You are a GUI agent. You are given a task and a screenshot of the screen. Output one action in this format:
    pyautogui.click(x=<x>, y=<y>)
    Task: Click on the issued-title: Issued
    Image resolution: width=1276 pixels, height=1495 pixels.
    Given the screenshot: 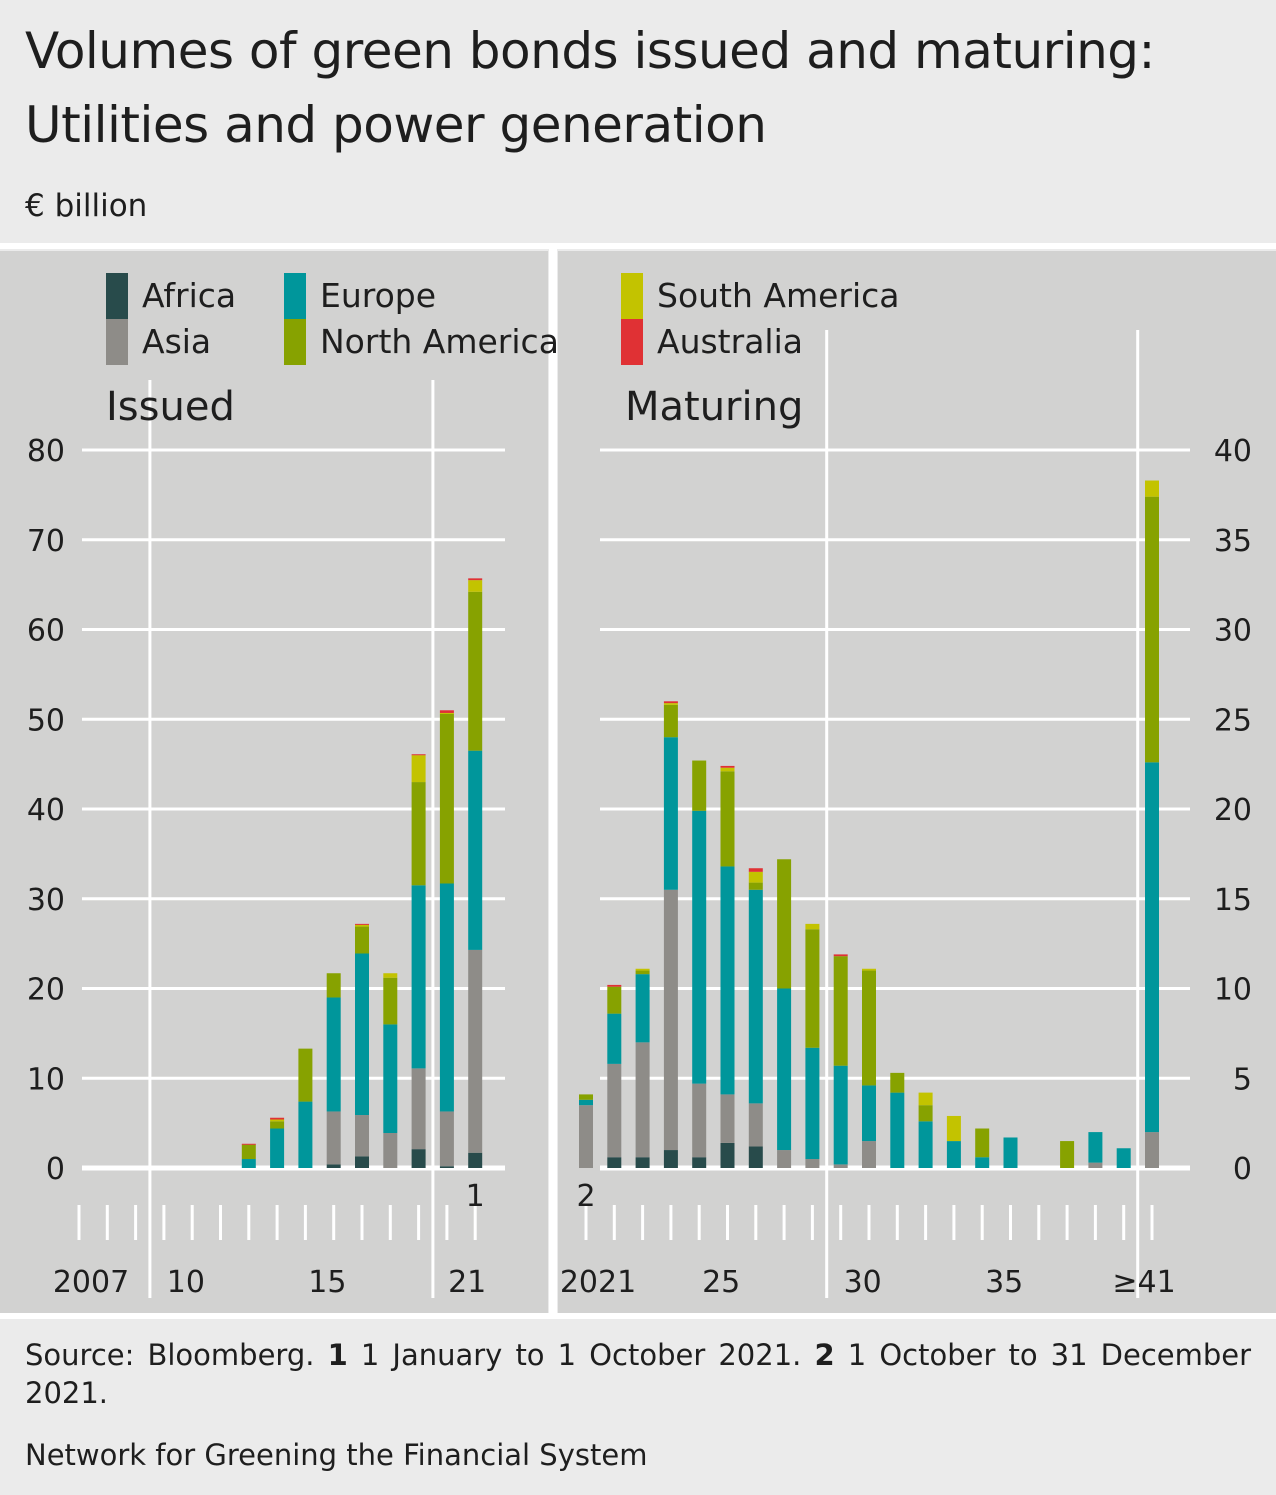 What is the action you would take?
    pyautogui.click(x=170, y=407)
    